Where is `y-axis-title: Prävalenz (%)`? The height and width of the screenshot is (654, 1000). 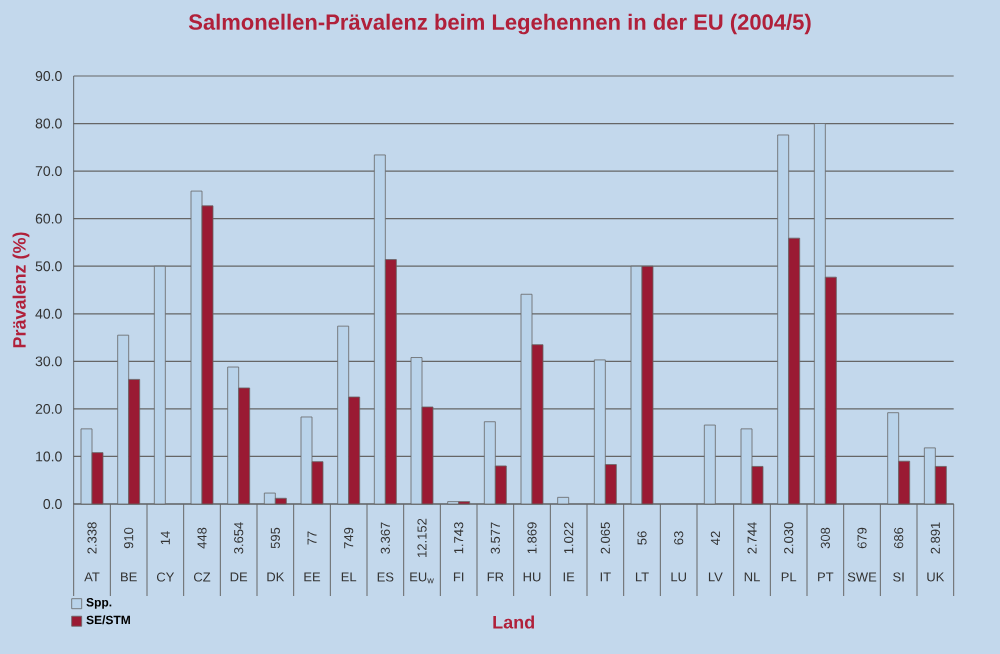 y-axis-title: Prävalenz (%) is located at coordinates (21, 290).